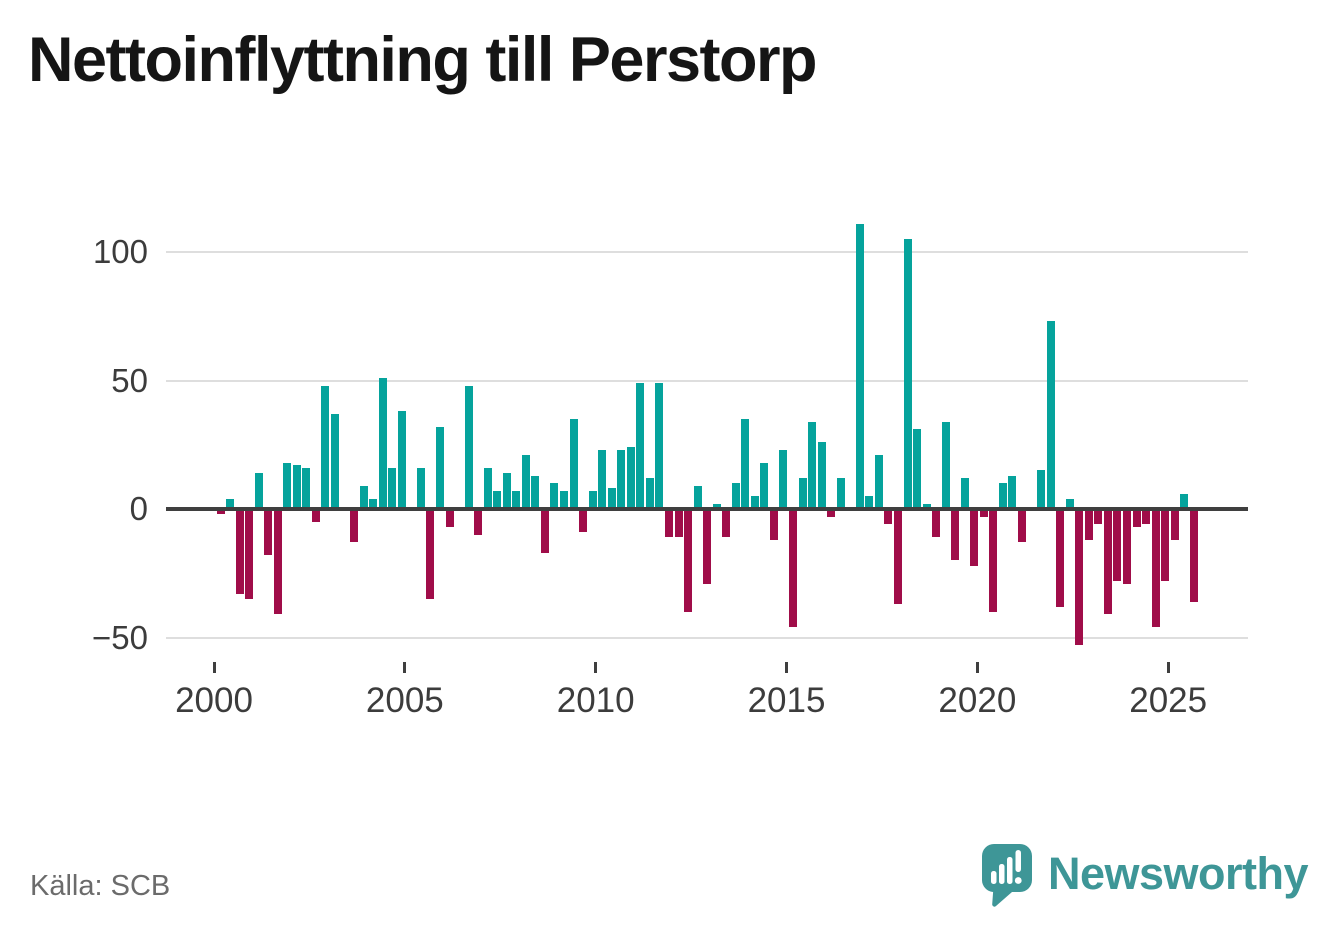 Image resolution: width=1322 pixels, height=939 pixels. I want to click on y-axis-tick-label: 100, so click(120, 251).